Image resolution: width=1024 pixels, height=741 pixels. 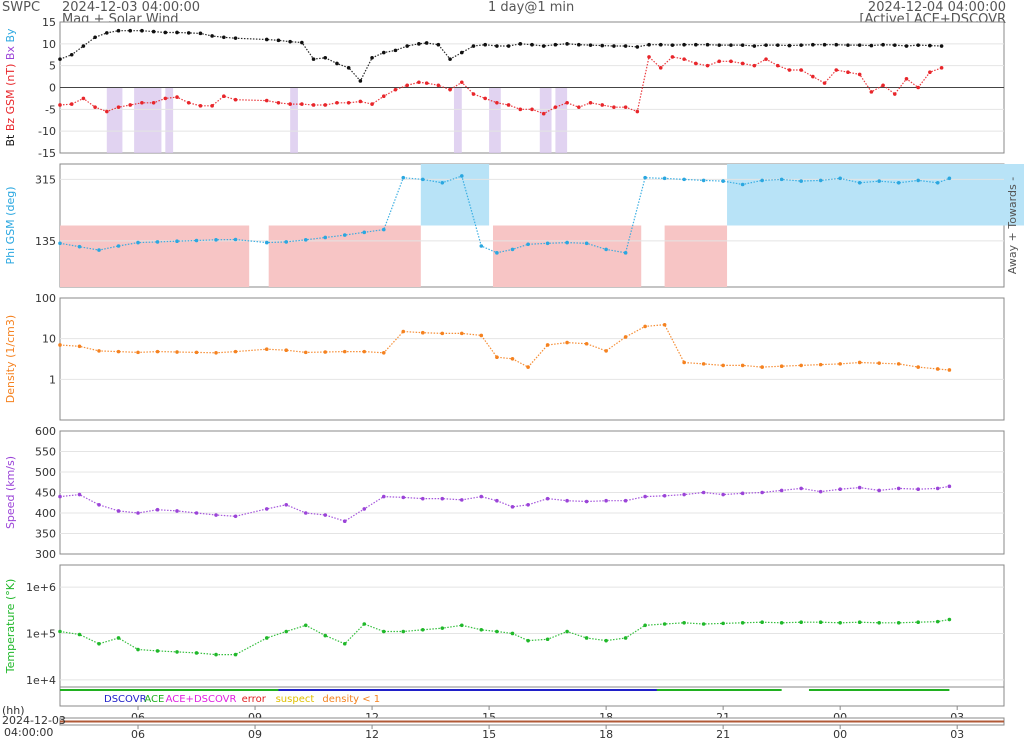 What do you see at coordinates (201, 699) in the screenshot?
I see `legend-item: ACE+DSCOVR` at bounding box center [201, 699].